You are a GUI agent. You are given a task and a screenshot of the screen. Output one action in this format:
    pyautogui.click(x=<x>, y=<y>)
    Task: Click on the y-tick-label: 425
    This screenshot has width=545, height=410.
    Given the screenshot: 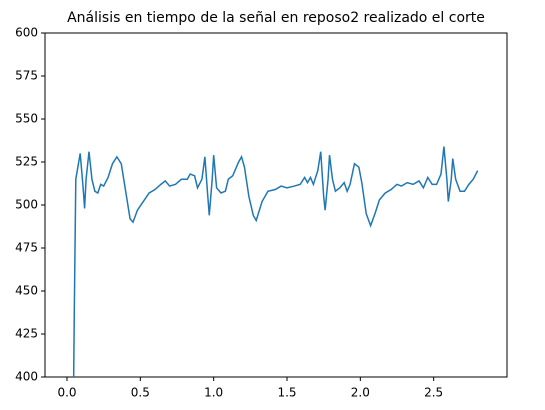 What is the action you would take?
    pyautogui.click(x=26, y=334)
    